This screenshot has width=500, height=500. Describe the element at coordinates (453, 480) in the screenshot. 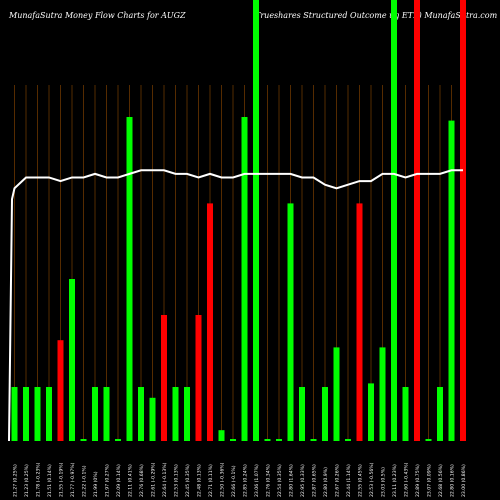

I see `x-tick-label: 22.80 (0.16%)` at that location.